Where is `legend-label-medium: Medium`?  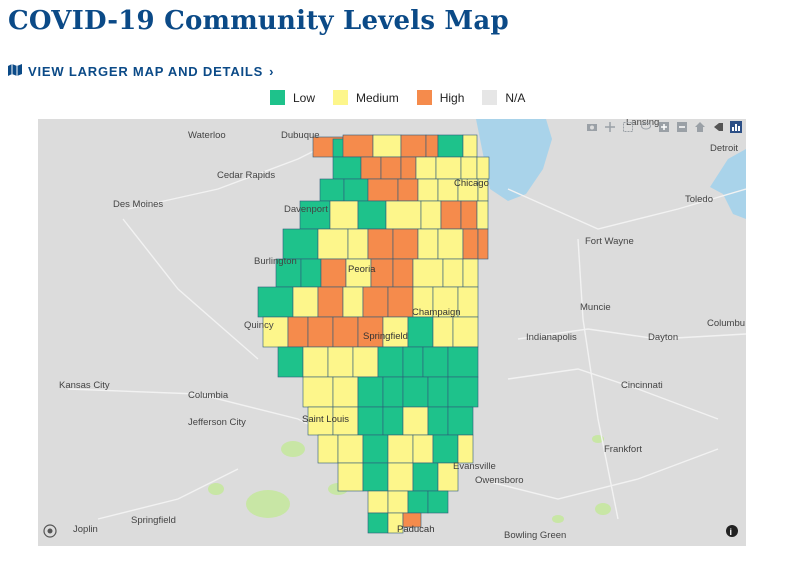
legend-label-medium: Medium is located at coordinates (377, 97).